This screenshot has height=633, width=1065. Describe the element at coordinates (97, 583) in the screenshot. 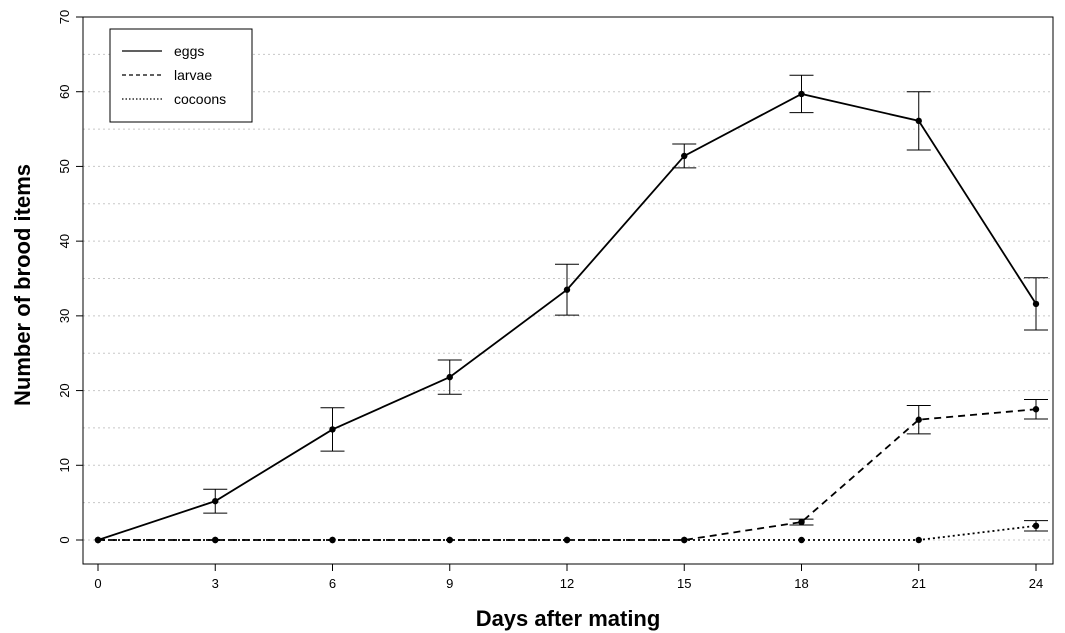

I see `x-tick-label: 0` at that location.